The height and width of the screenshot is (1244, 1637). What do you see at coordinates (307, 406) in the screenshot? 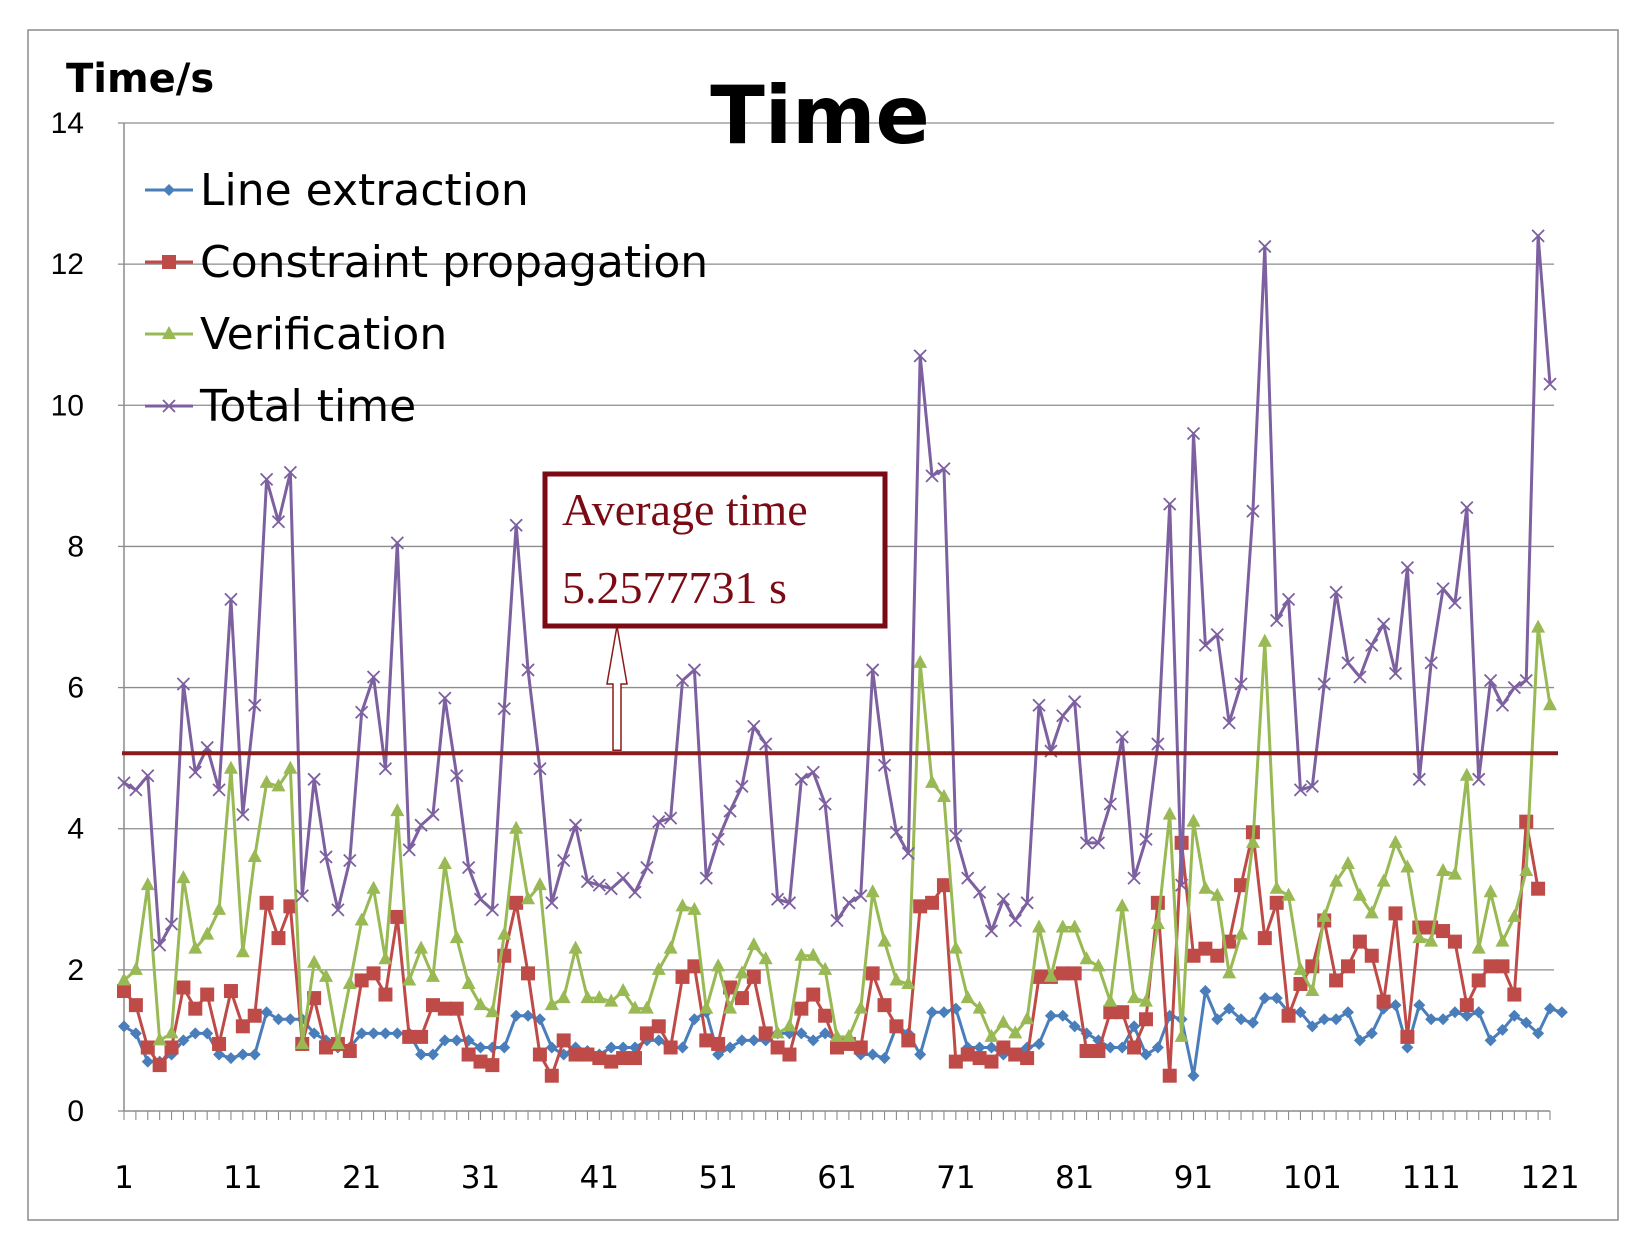
I see `legend-label-total-time: Total time` at bounding box center [307, 406].